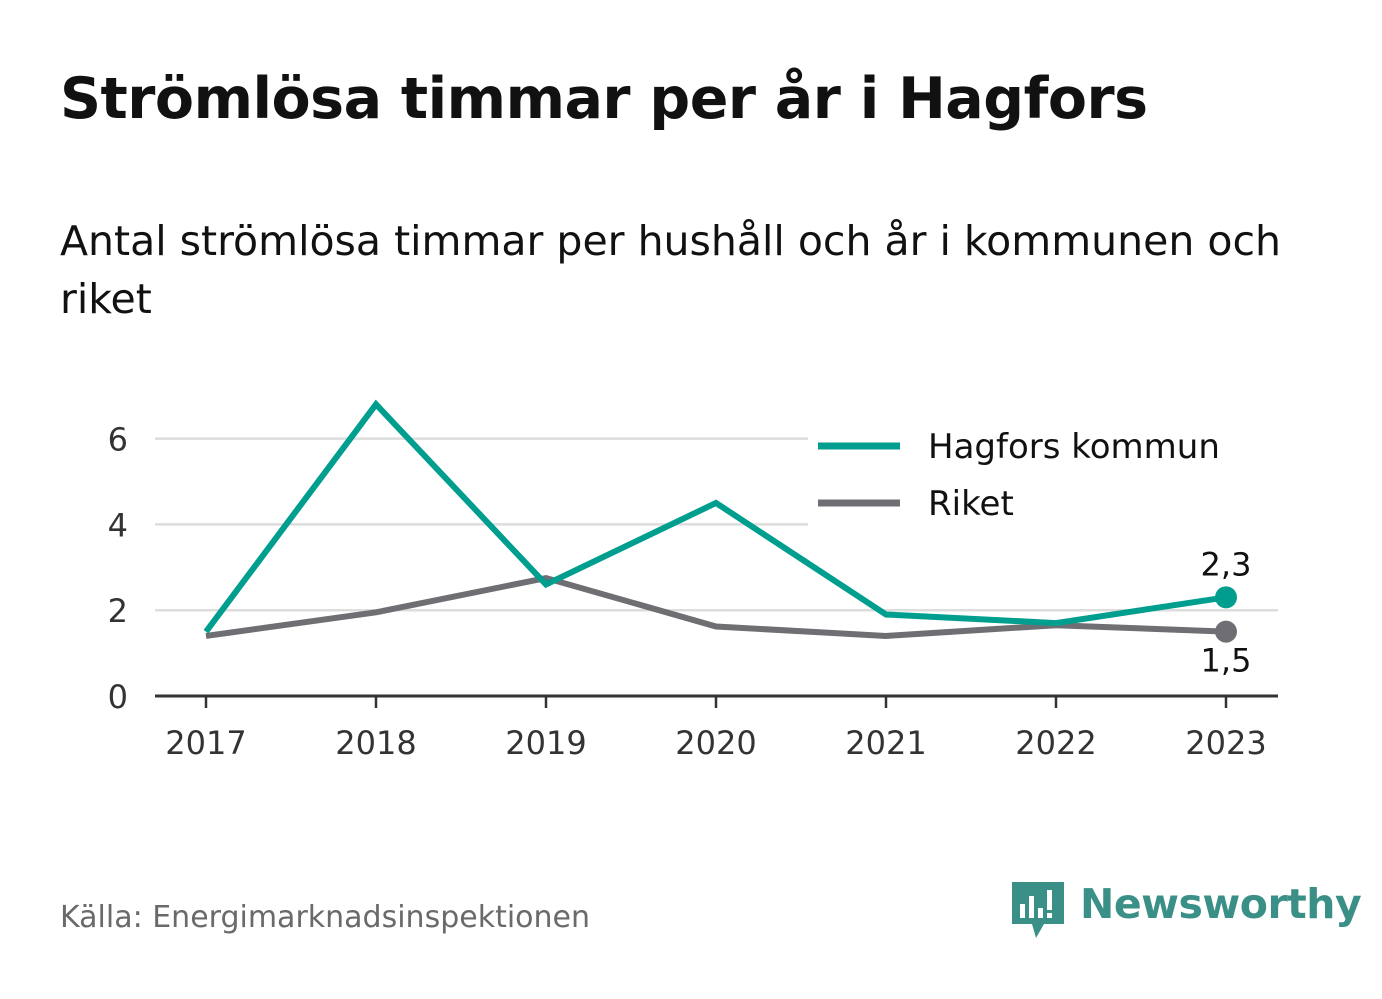  What do you see at coordinates (205, 743) in the screenshot?
I see `x-tick-label: 2017` at bounding box center [205, 743].